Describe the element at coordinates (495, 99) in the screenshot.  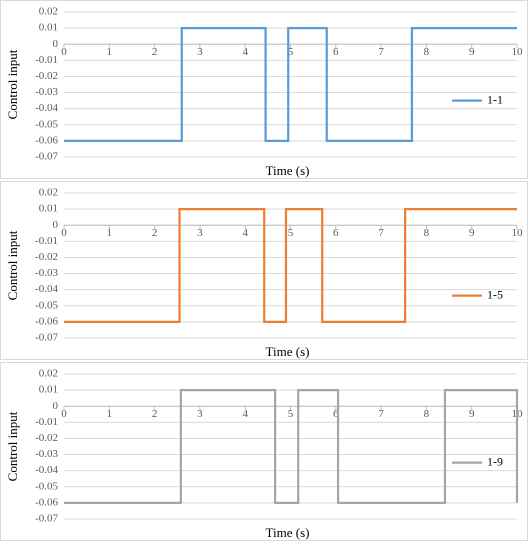
I see `legend-label: 1-1` at that location.